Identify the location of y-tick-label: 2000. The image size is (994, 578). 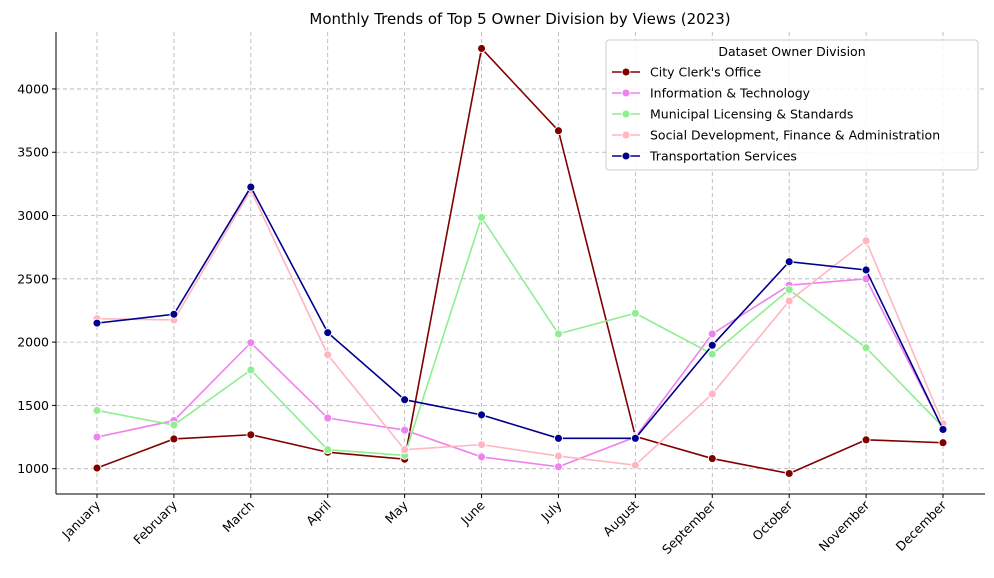
(33, 342).